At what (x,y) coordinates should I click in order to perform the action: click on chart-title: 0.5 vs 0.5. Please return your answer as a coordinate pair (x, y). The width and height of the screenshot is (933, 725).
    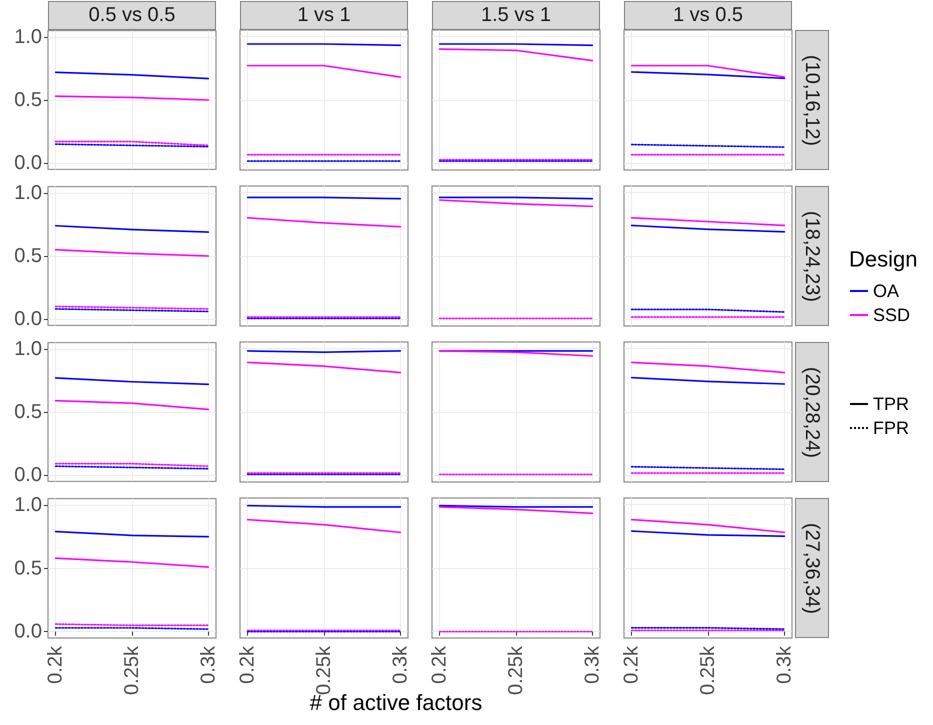
    Looking at the image, I should click on (132, 15).